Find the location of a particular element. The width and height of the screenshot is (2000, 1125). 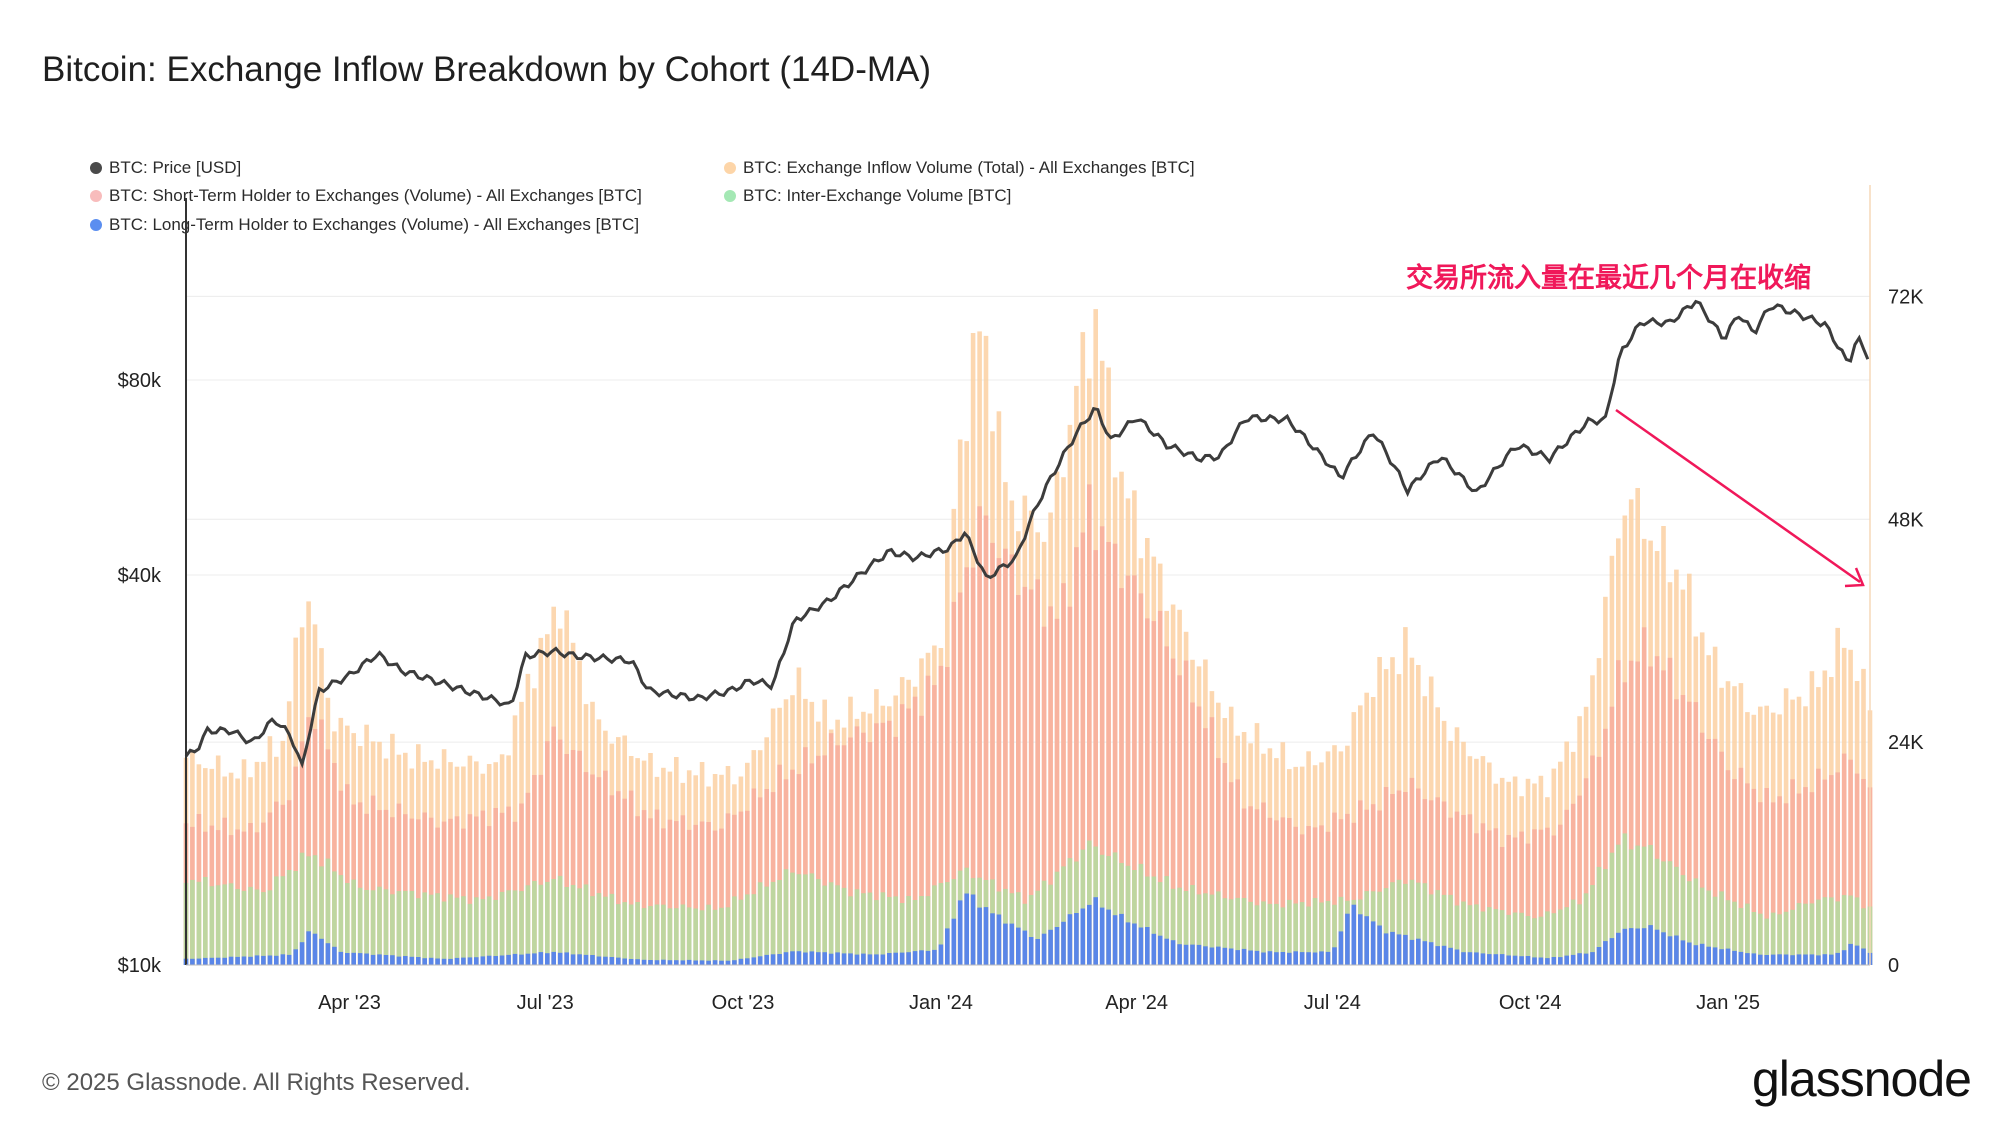

legend-item-inter-exchange: BTC: Inter-Exchange Volume [BTC] is located at coordinates (867, 196).